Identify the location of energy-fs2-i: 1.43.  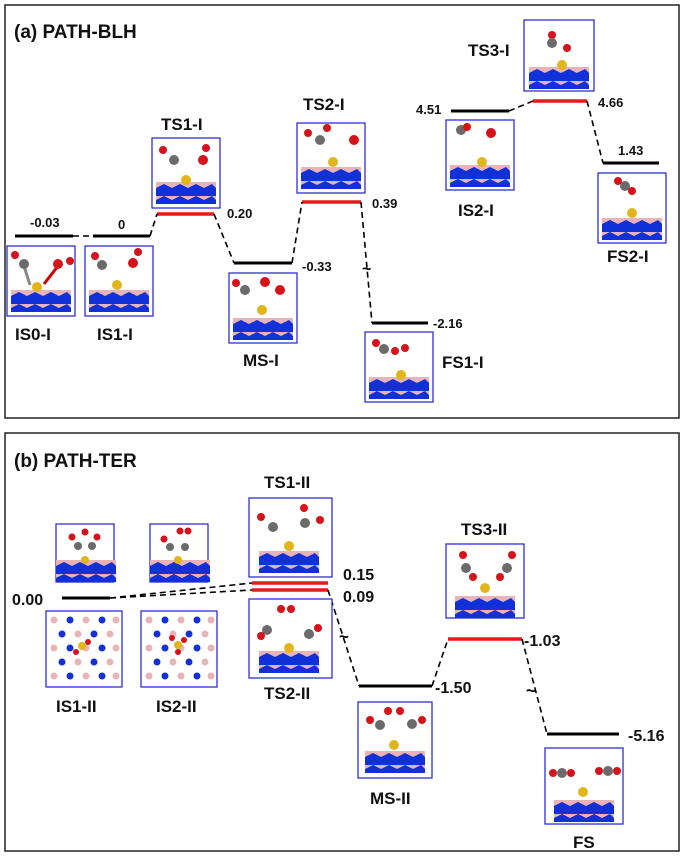
(630, 150).